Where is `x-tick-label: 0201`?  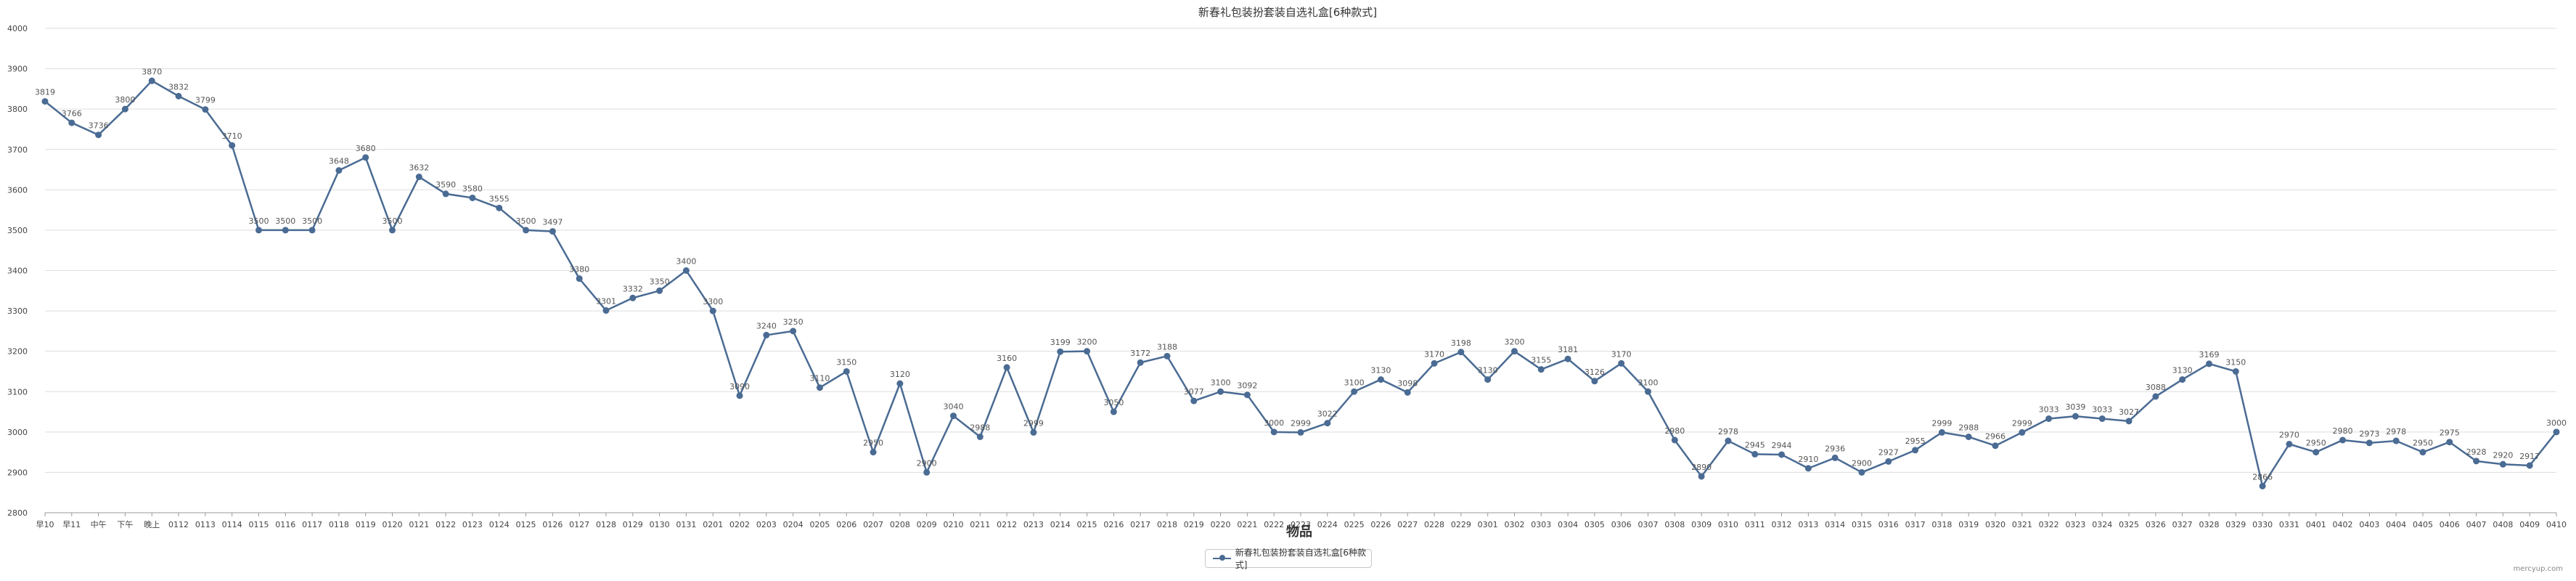 x-tick-label: 0201 is located at coordinates (713, 524).